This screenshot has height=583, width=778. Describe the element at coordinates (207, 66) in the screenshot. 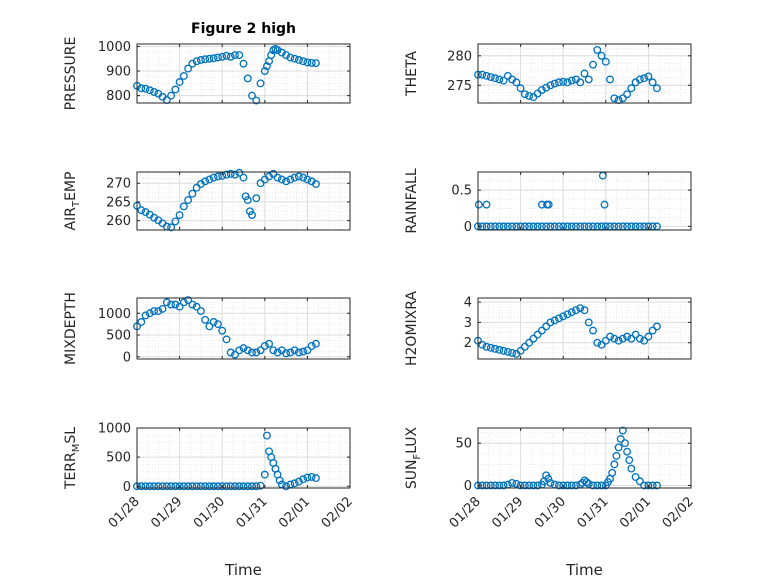

I see `pressure-axes: 800 900 1000 PRESSURE Figure 2 high` at that location.